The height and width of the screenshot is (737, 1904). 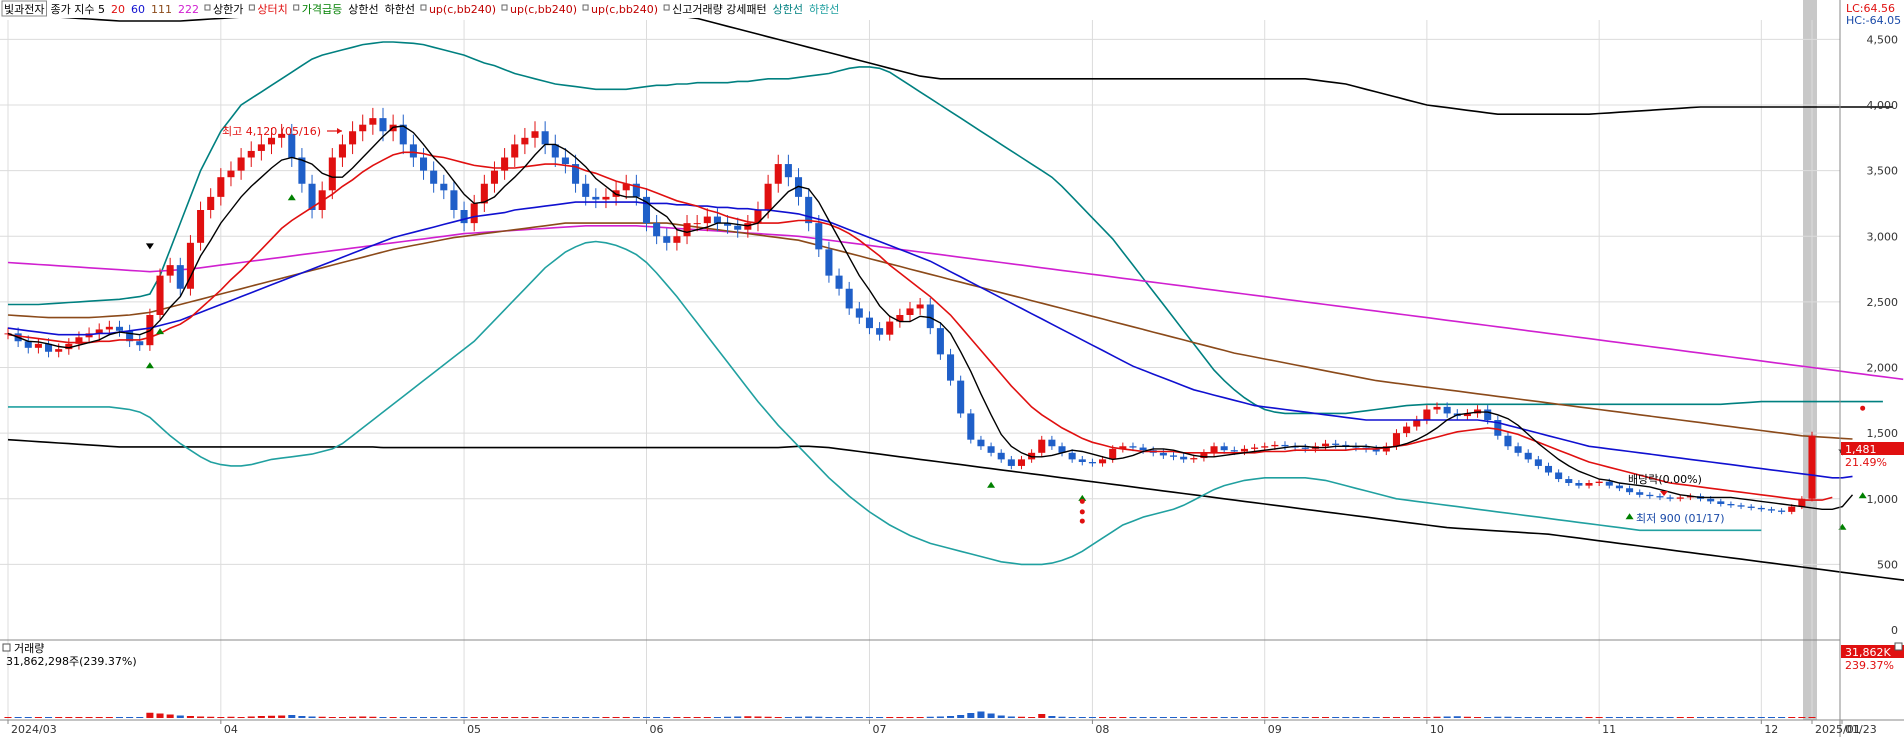 I want to click on legend-item: 상한가, so click(x=228, y=9).